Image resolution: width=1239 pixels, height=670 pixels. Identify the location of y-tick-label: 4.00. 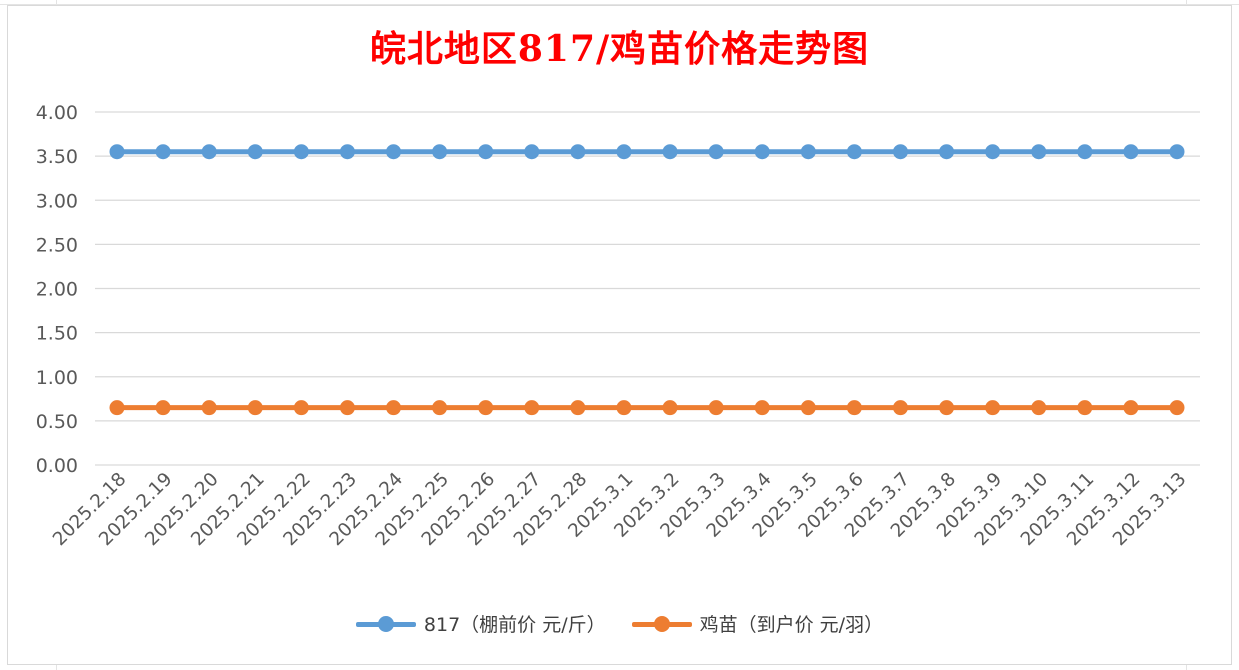
(57, 113).